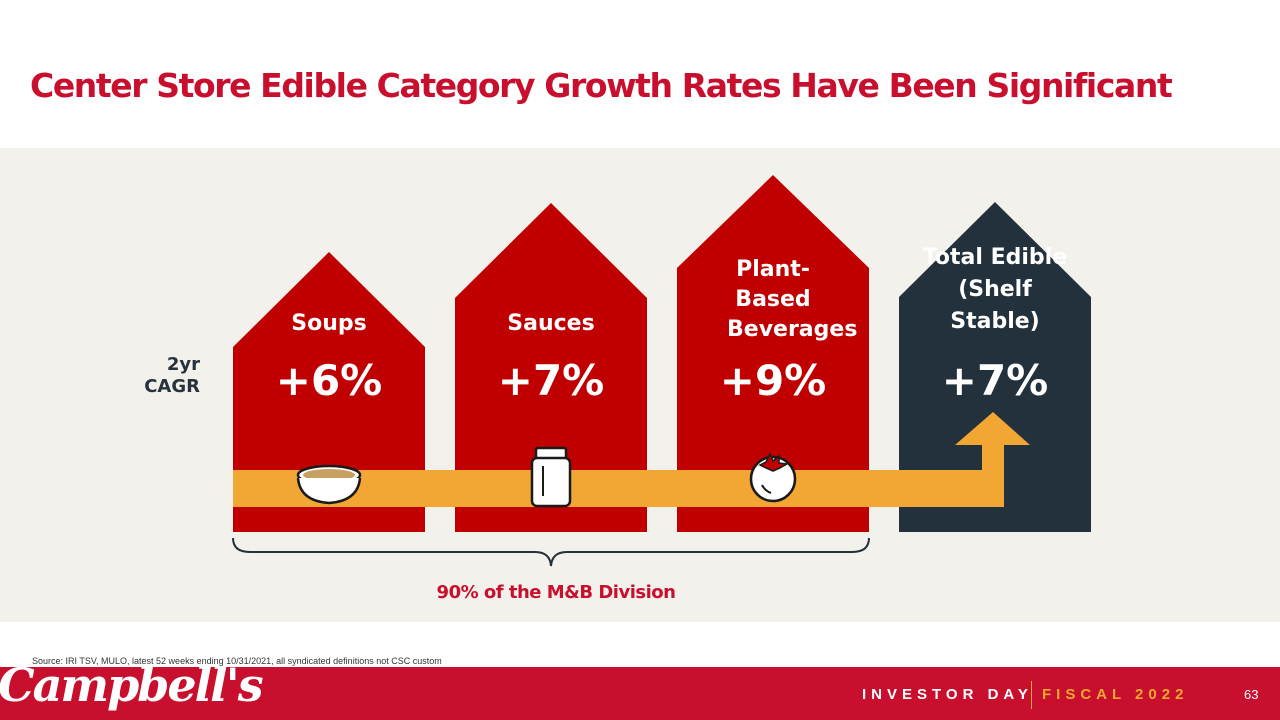  Describe the element at coordinates (1115, 694) in the screenshot. I see `fiscal-year: FISCAL 2022` at that location.